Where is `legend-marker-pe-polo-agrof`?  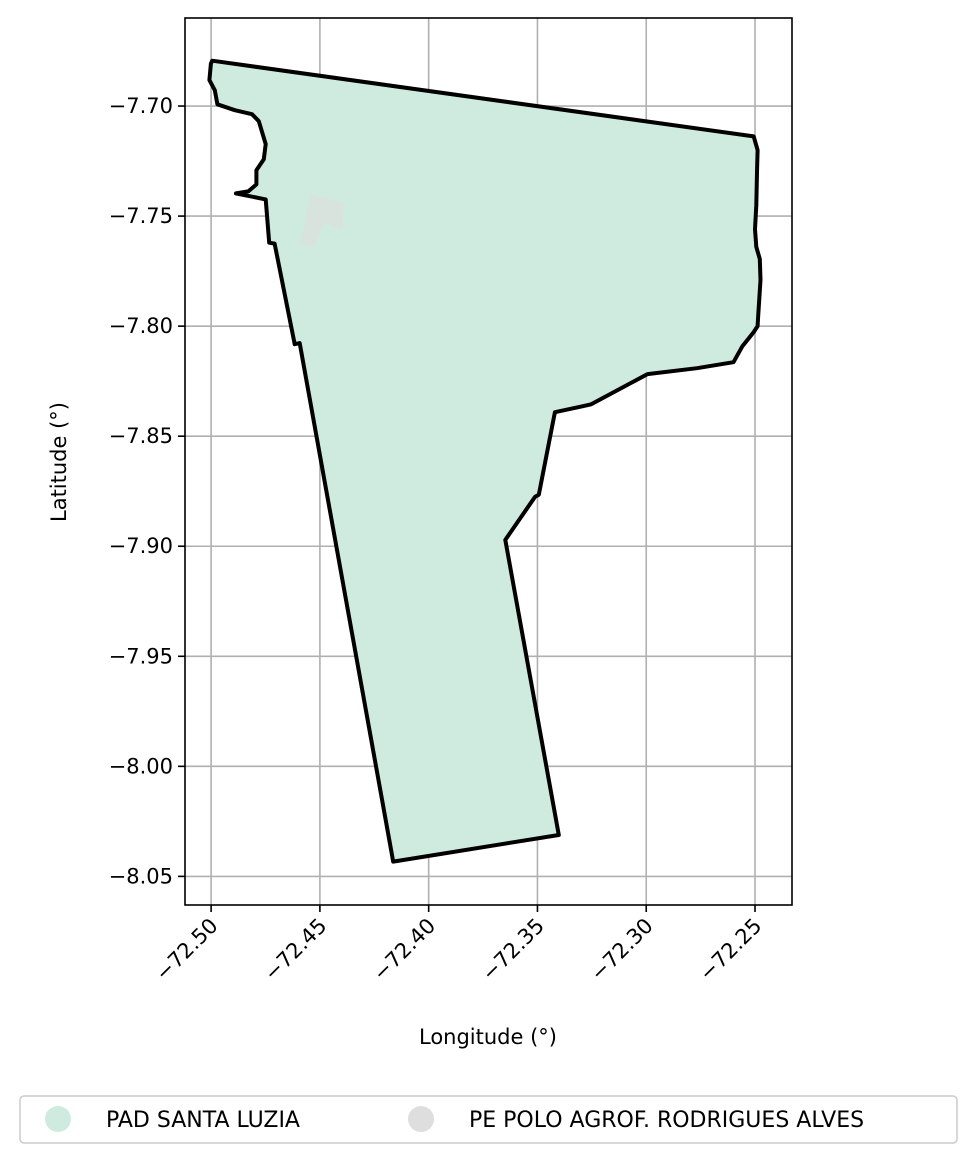 legend-marker-pe-polo-agrof is located at coordinates (421, 1119).